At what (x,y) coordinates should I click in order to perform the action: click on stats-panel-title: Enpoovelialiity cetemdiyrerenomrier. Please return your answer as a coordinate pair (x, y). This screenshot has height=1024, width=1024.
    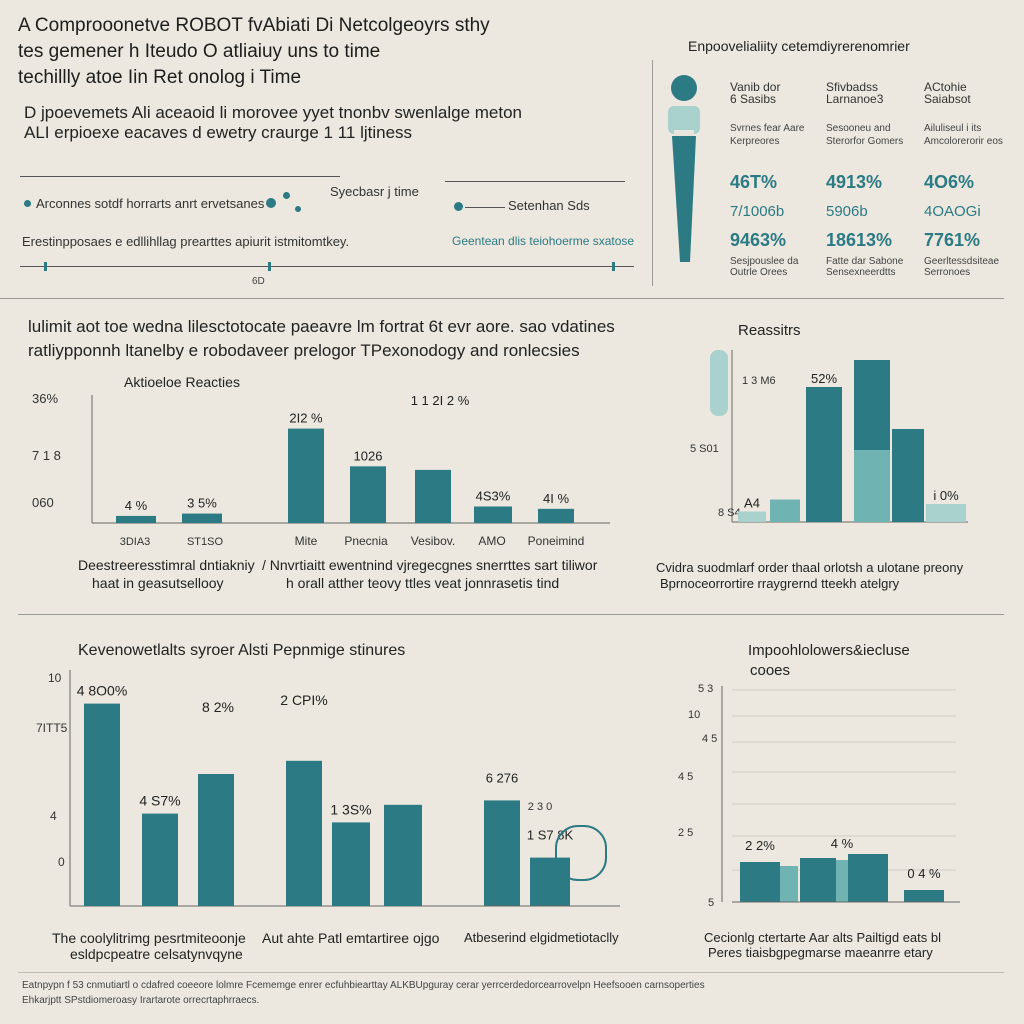
    Looking at the image, I should click on (799, 46).